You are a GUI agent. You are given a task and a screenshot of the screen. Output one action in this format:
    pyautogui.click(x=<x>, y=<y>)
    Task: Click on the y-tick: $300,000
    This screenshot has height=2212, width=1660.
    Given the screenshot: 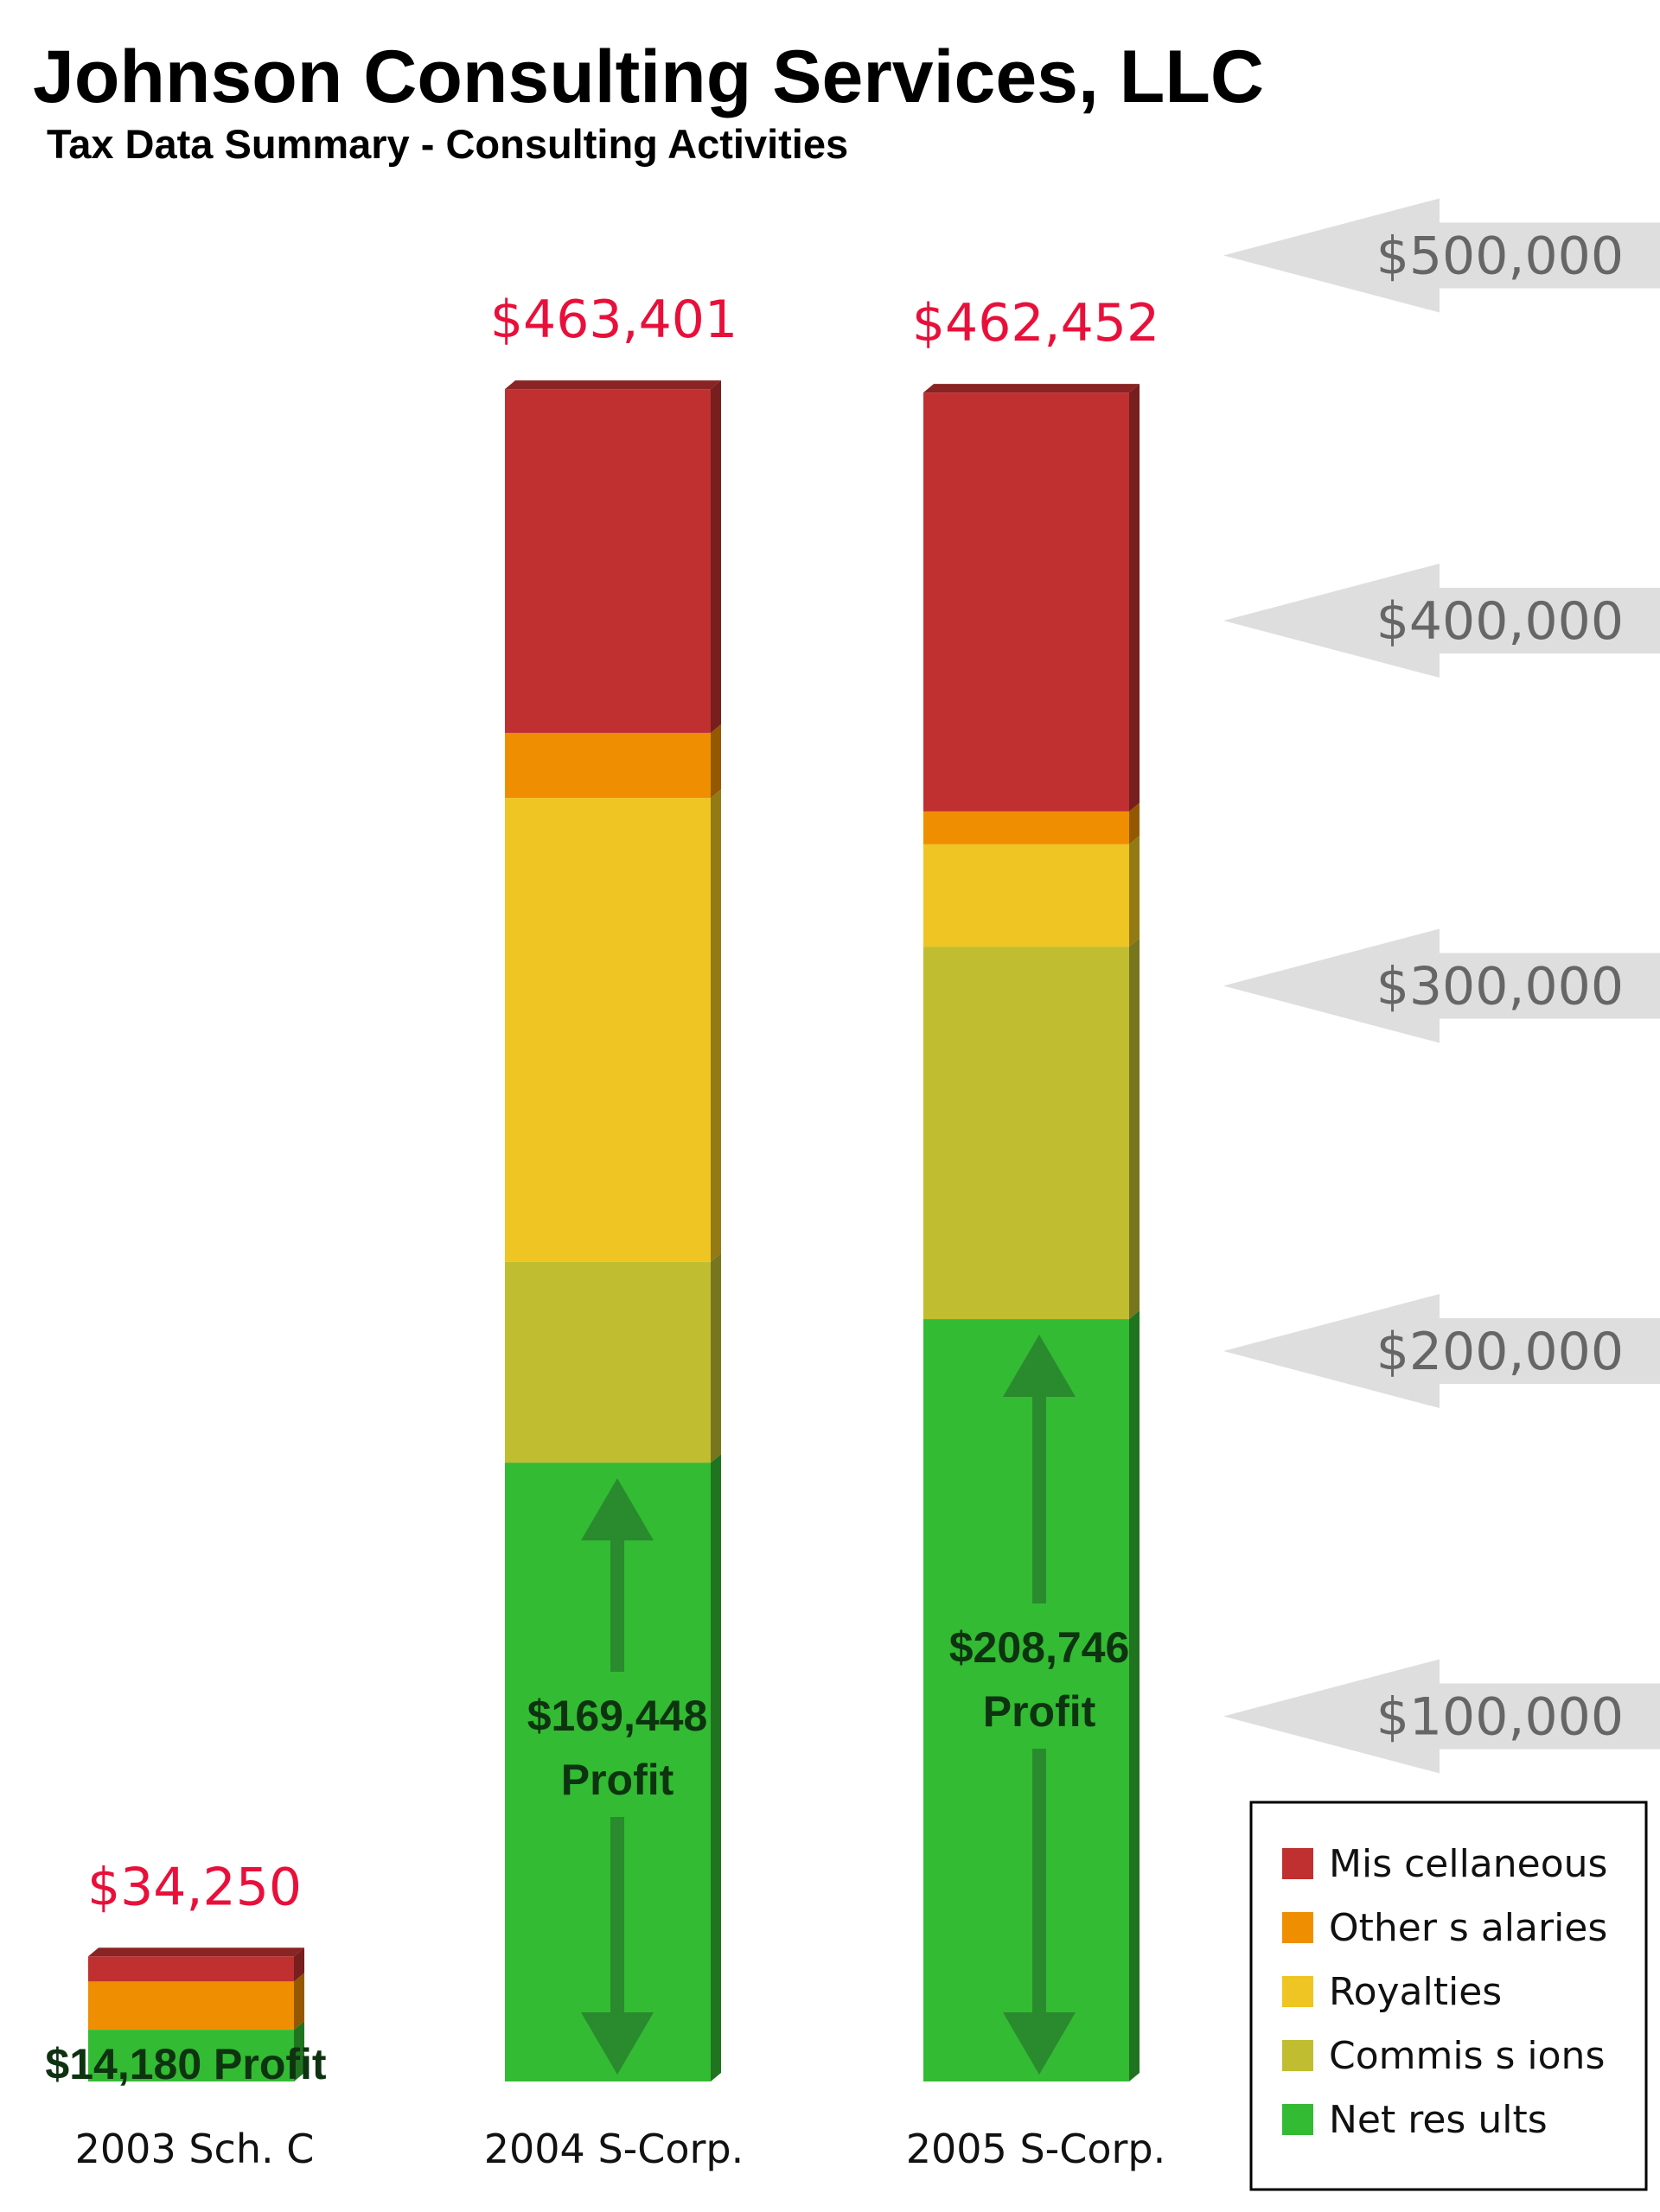 What is the action you would take?
    pyautogui.click(x=1441, y=986)
    